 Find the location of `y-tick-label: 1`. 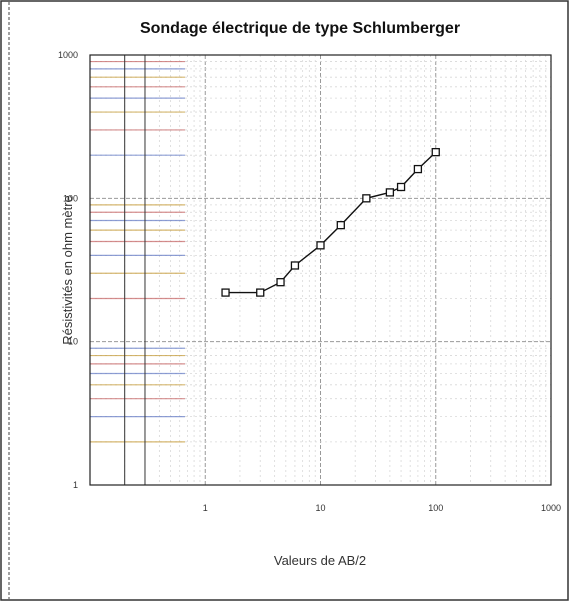

y-tick-label: 1 is located at coordinates (75, 485).